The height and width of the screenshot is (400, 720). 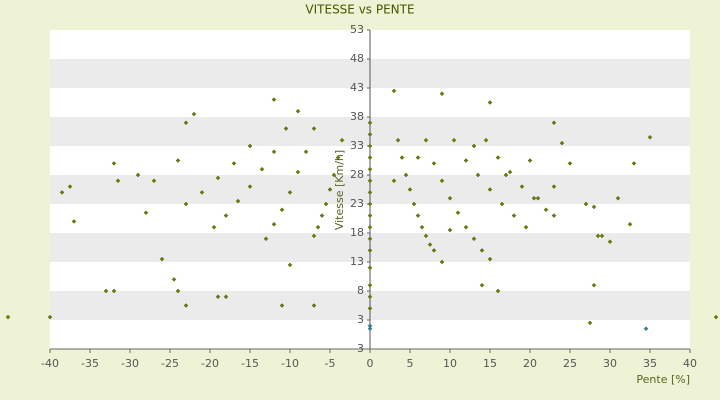 What do you see at coordinates (357, 232) in the screenshot?
I see `y-tick-label: 18` at bounding box center [357, 232].